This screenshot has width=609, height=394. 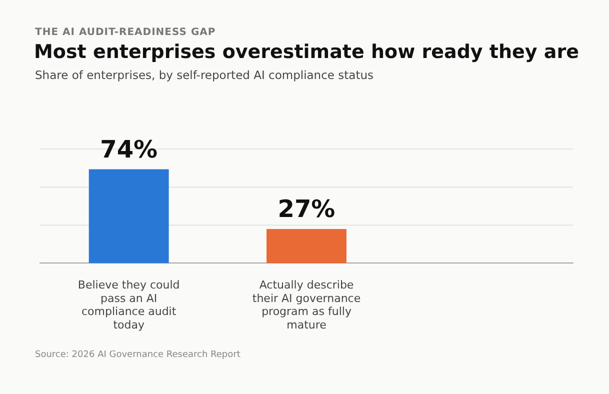 I want to click on chart-subtitle: Share of enterprises, by self-reported AI compliance status, so click(x=204, y=75).